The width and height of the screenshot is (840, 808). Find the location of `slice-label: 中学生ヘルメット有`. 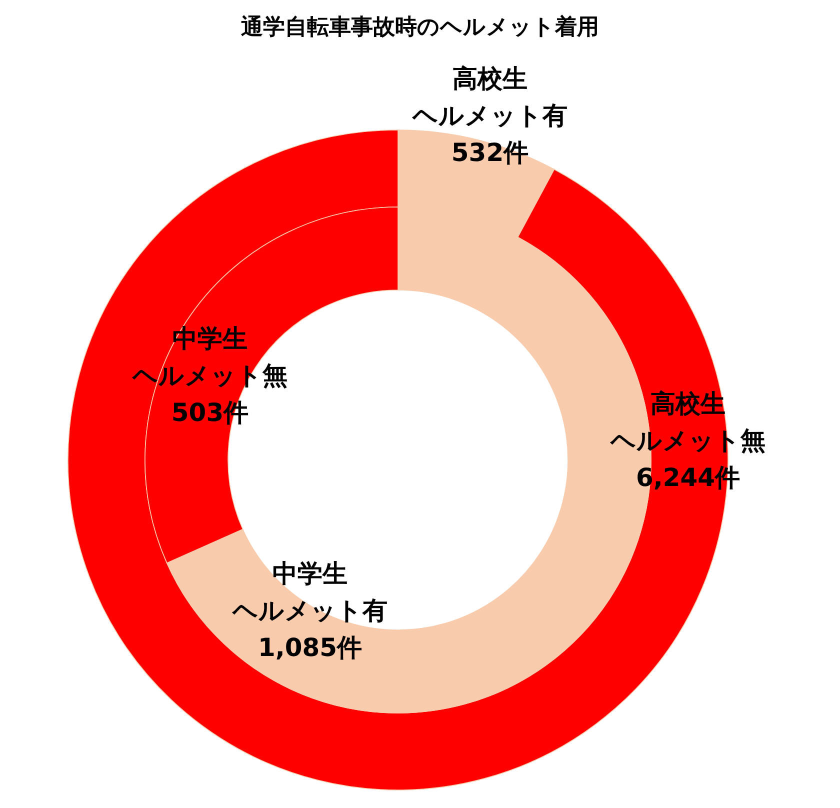

slice-label: 中学生ヘルメット有 is located at coordinates (310, 592).